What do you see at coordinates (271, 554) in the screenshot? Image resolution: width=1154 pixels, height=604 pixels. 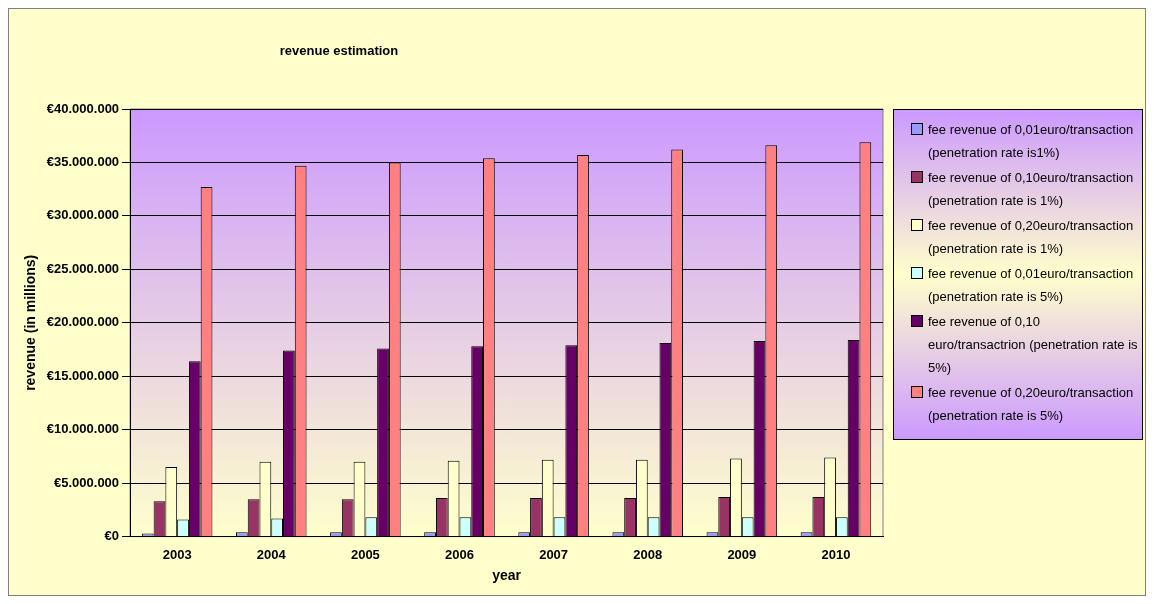 I see `x-tick-label: 2004` at bounding box center [271, 554].